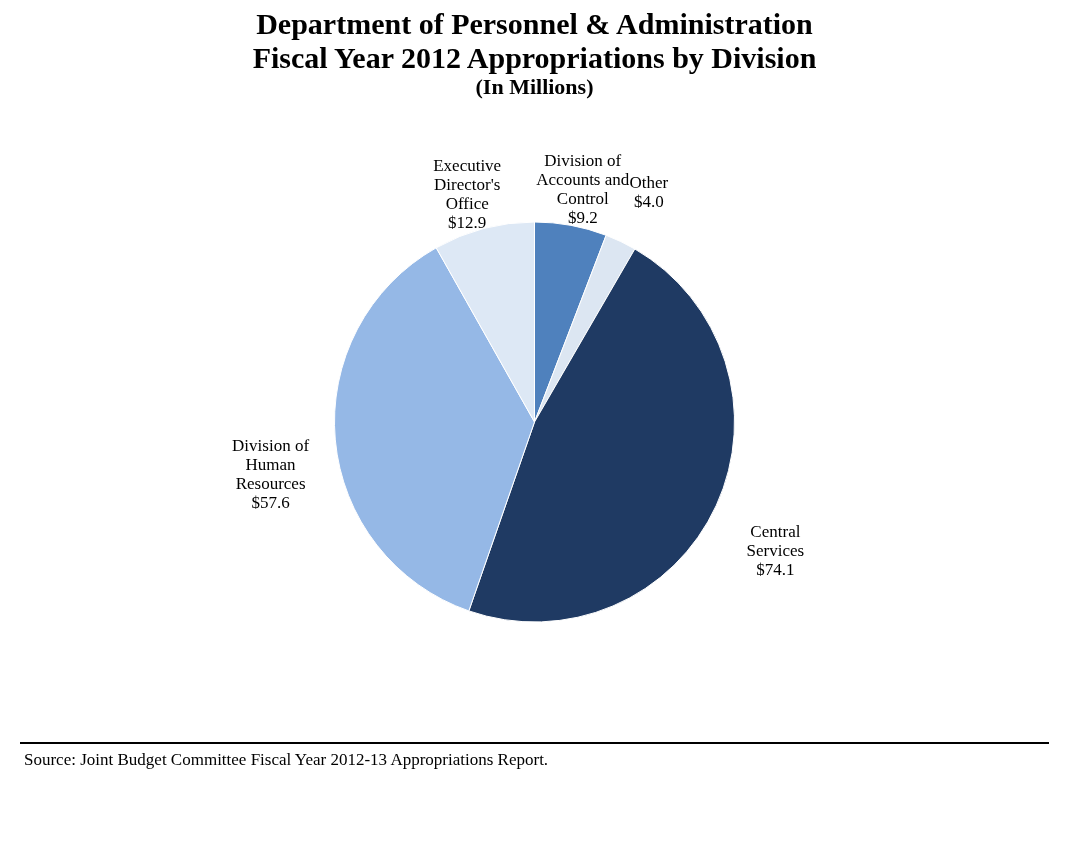  What do you see at coordinates (775, 570) in the screenshot?
I see `data-label: $74.1` at bounding box center [775, 570].